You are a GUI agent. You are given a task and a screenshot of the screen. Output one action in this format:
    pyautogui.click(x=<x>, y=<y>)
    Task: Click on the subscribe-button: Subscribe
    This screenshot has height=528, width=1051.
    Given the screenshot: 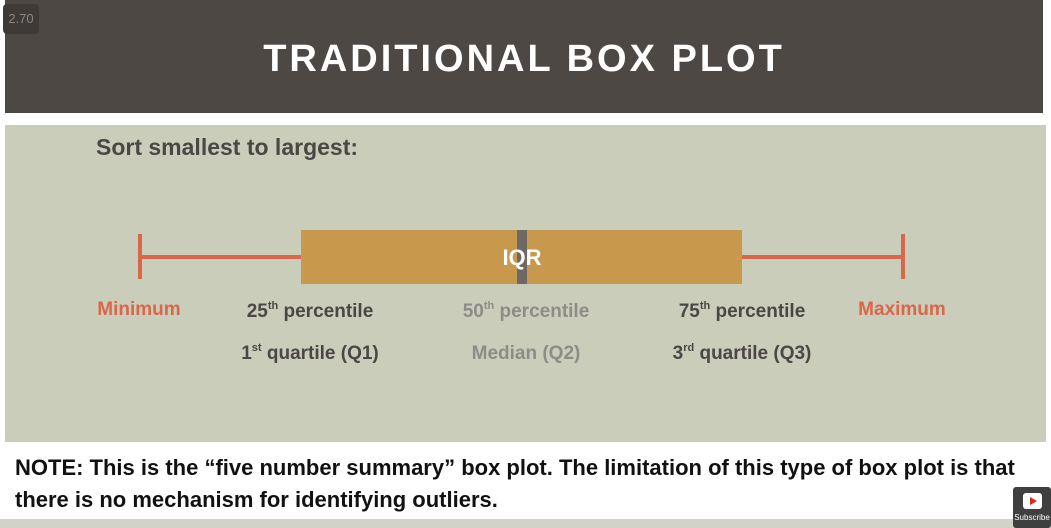 What is the action you would take?
    pyautogui.click(x=1032, y=507)
    